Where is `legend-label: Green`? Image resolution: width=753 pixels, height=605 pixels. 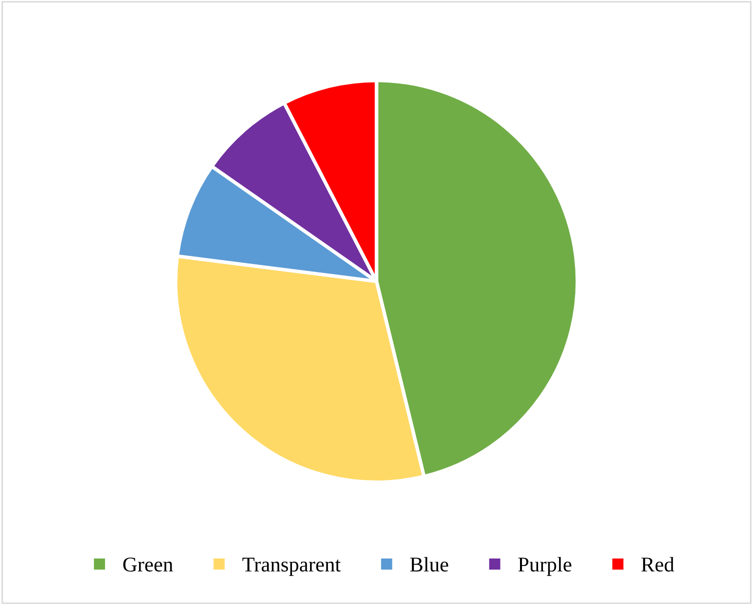
legend-label: Green is located at coordinates (148, 565).